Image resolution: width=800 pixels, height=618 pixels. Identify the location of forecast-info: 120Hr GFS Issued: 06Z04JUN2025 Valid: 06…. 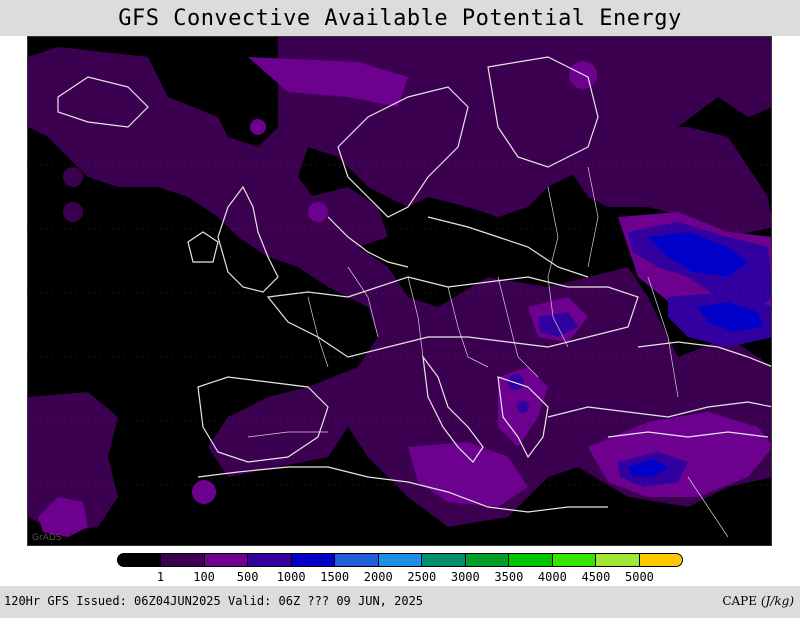
(214, 601).